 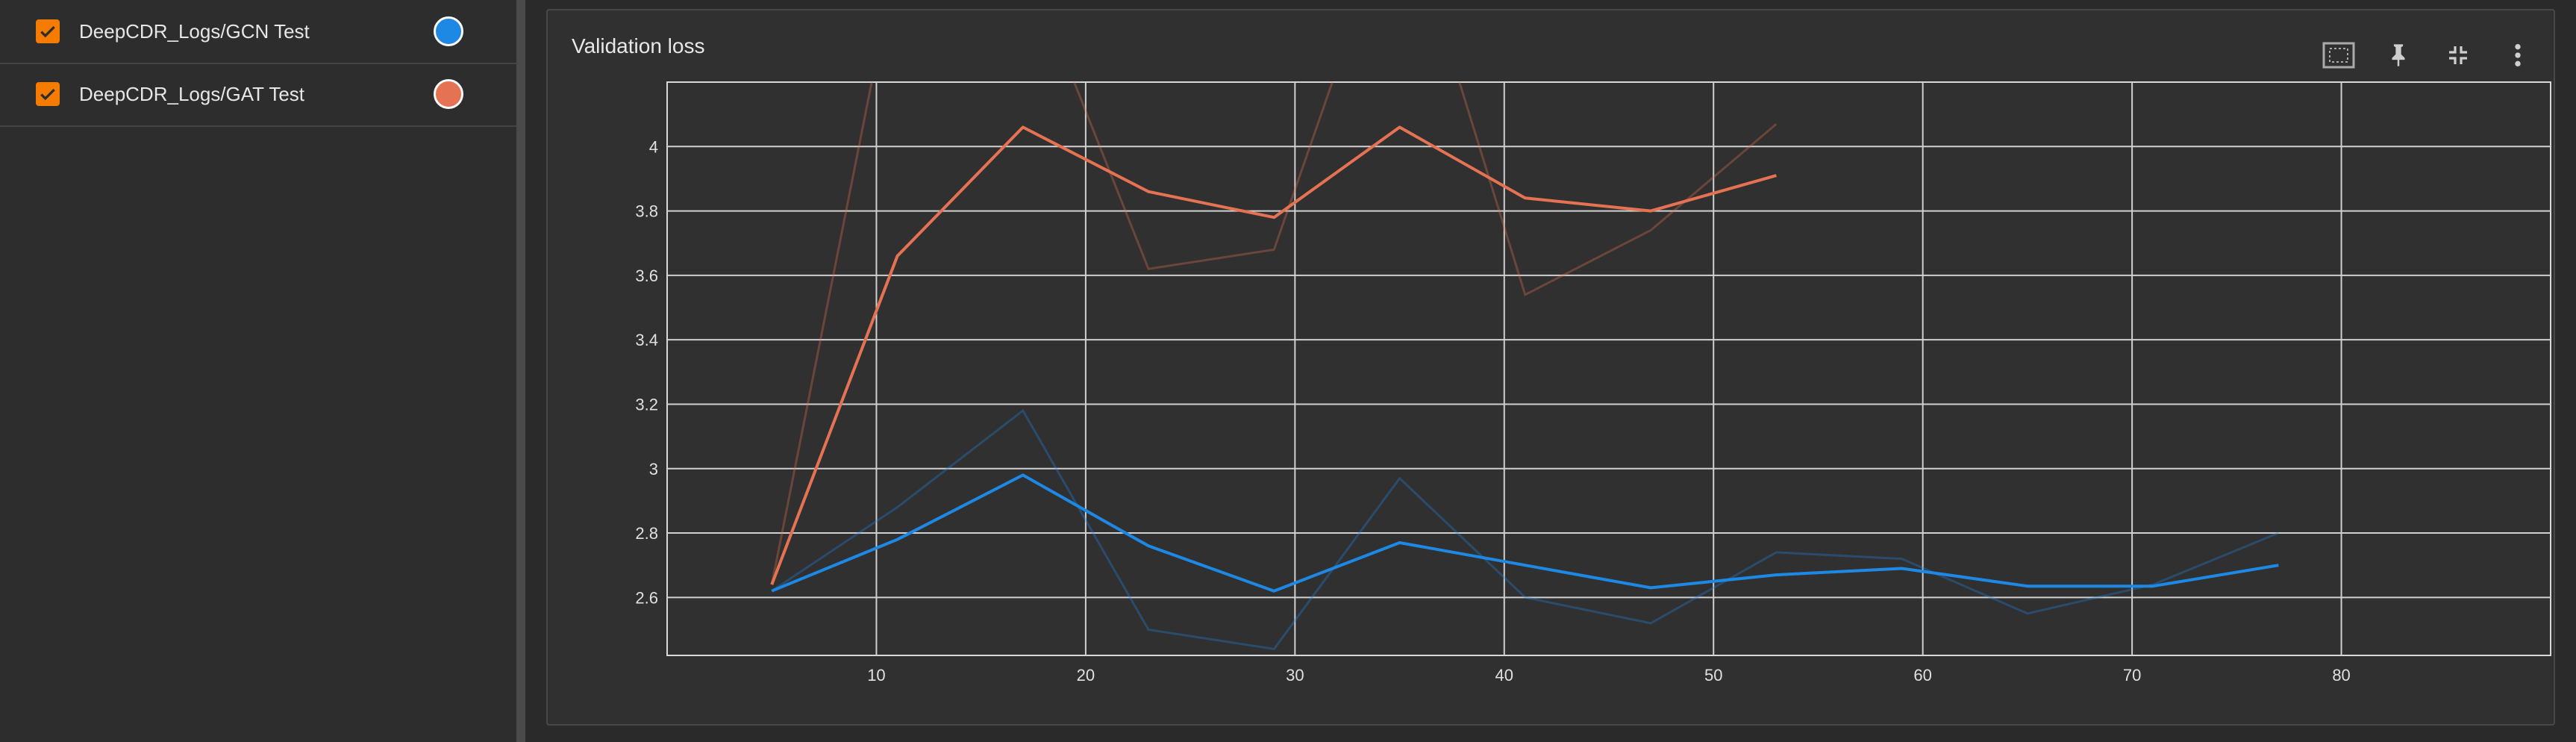 I want to click on run-color-swatch-gcn, so click(x=448, y=31).